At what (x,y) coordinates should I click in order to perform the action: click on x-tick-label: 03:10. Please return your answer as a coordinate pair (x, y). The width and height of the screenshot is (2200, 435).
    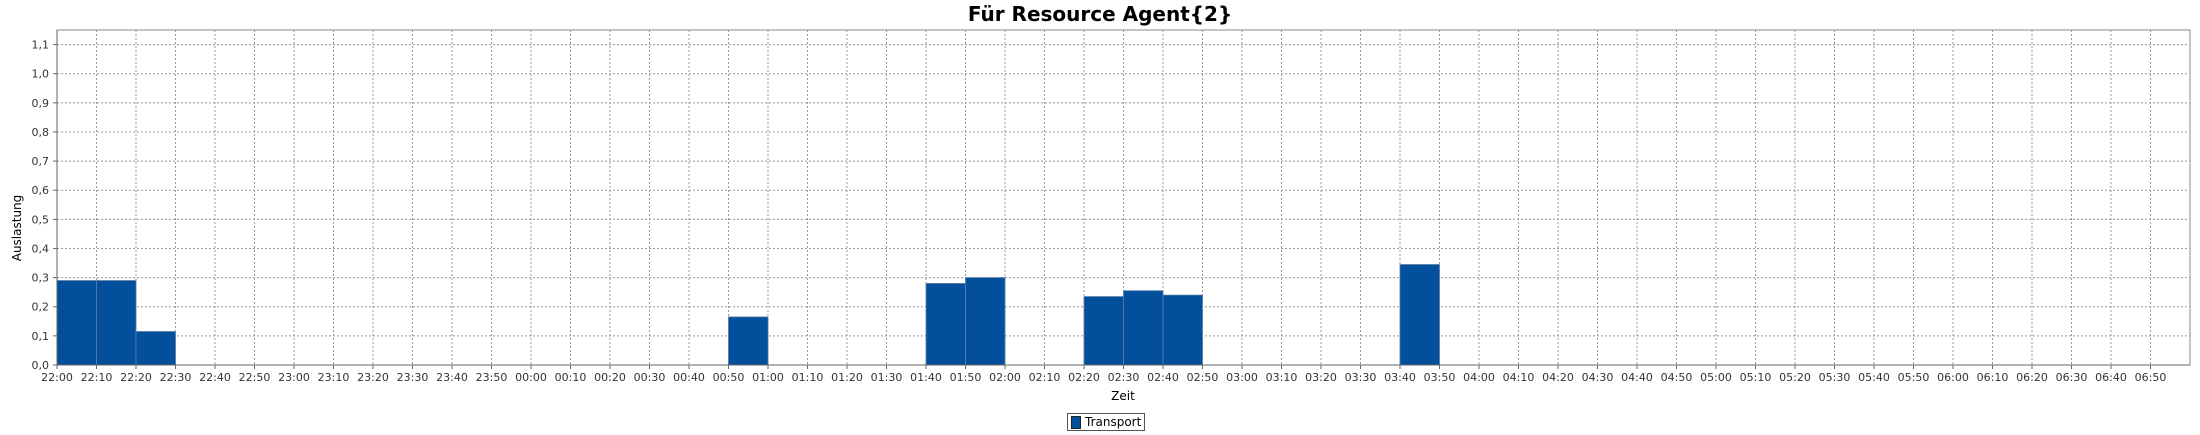
    Looking at the image, I should click on (1282, 377).